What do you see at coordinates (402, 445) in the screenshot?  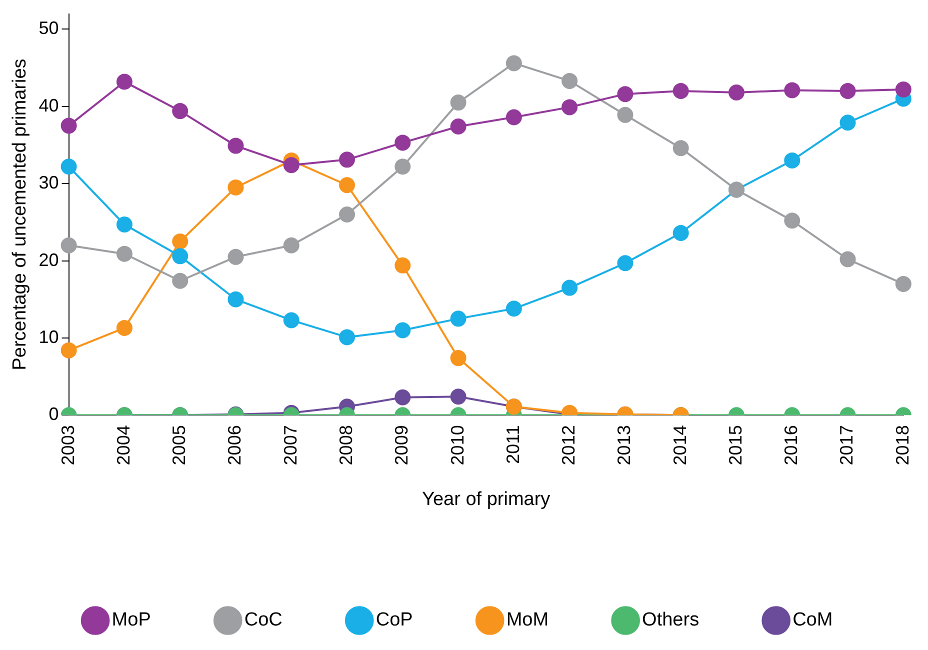 I see `x-tick-label: 2009` at bounding box center [402, 445].